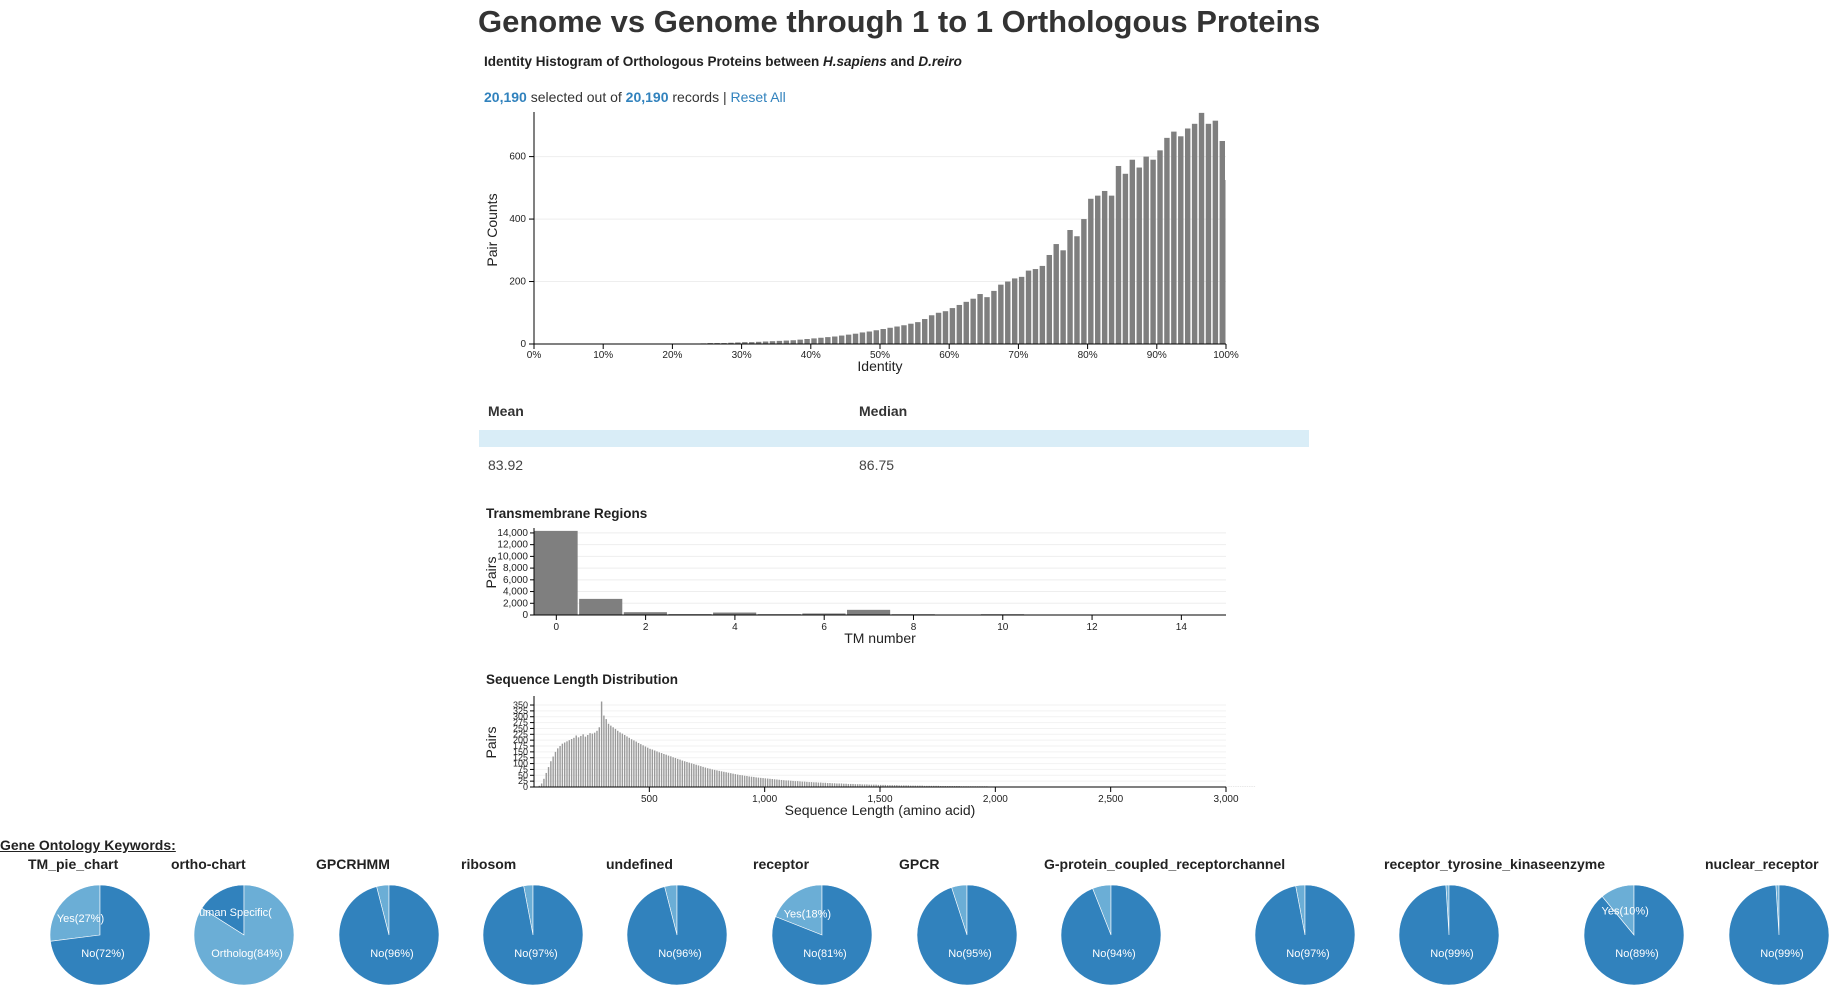  What do you see at coordinates (969, 954) in the screenshot?
I see `pie-slice-label: No(95%)` at bounding box center [969, 954].